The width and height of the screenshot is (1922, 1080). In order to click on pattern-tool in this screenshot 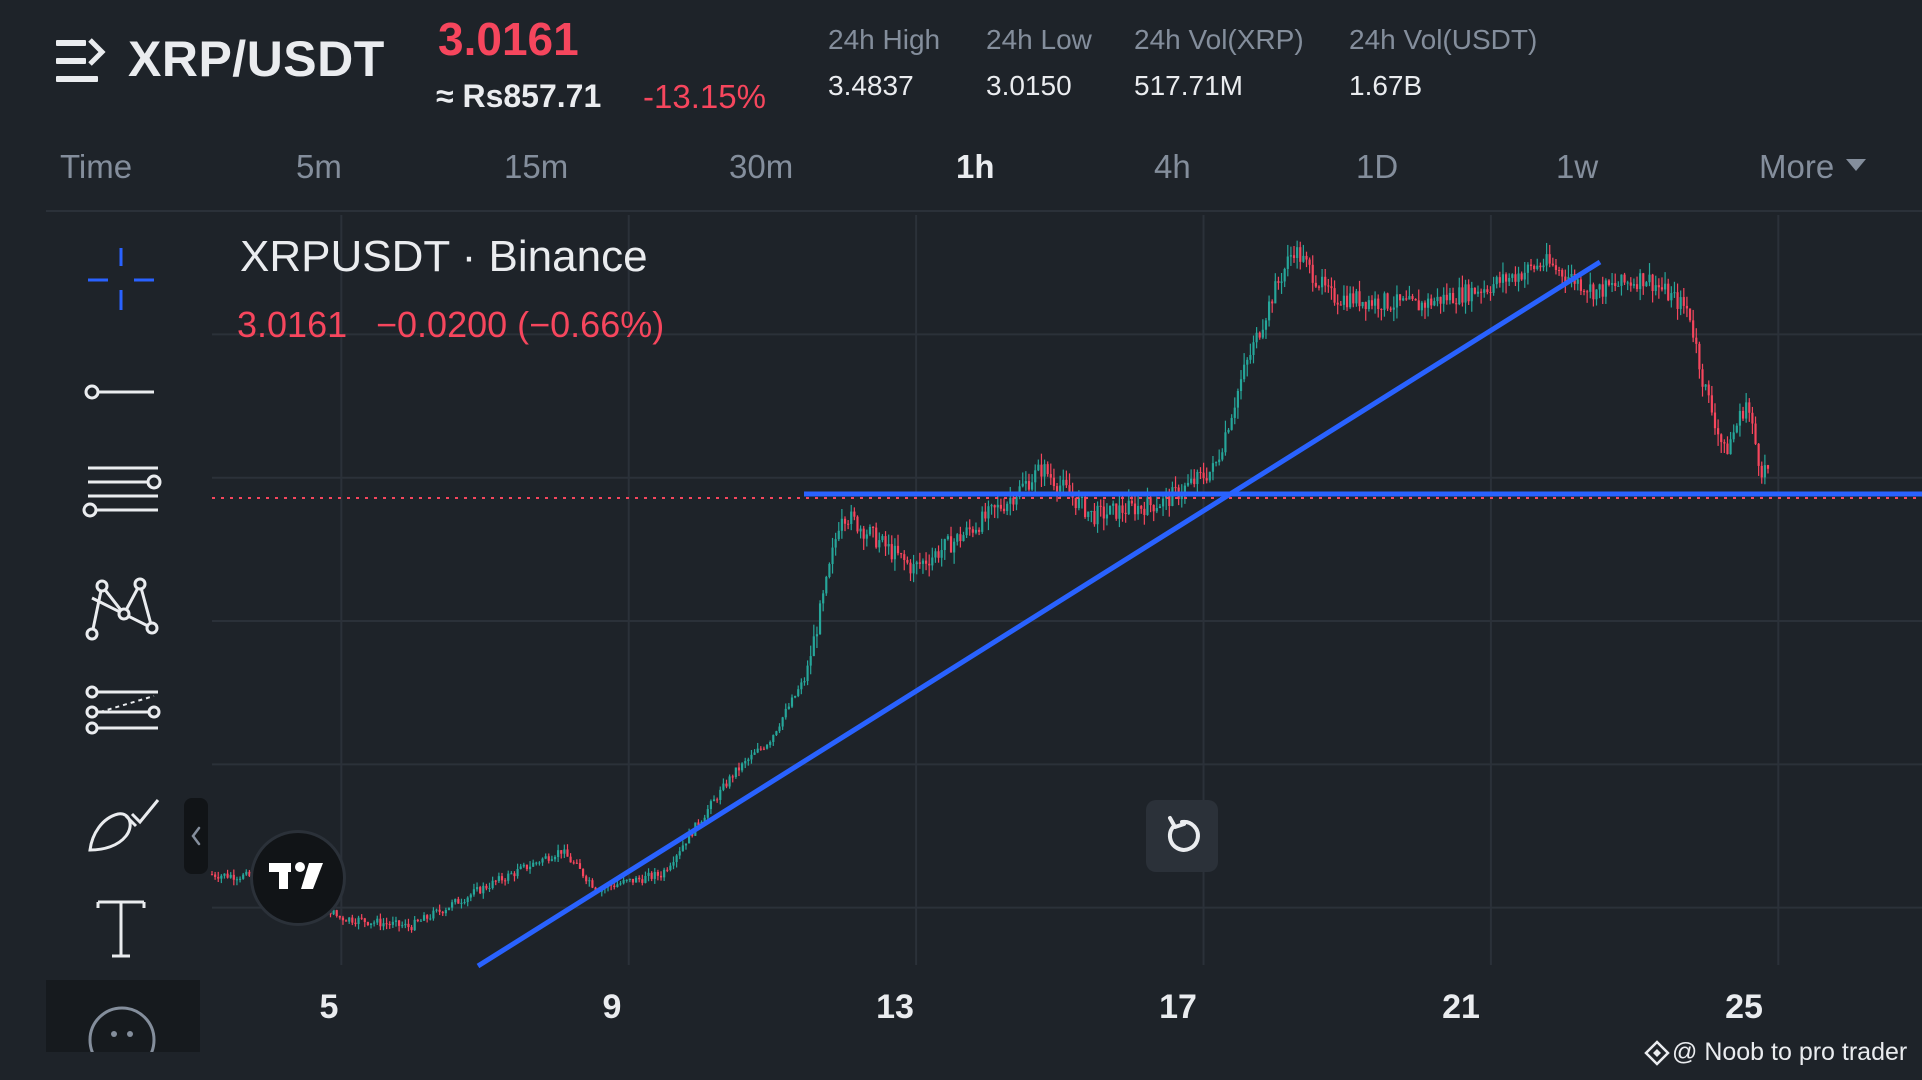, I will do `click(121, 605)`.